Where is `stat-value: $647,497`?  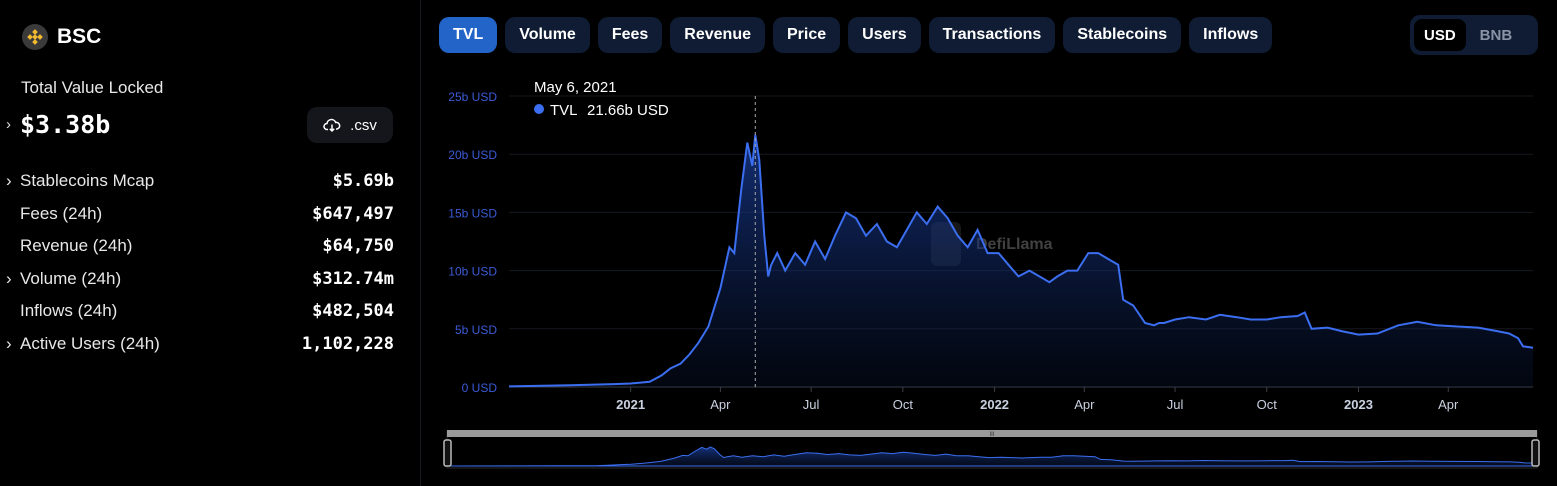 stat-value: $647,497 is located at coordinates (353, 213).